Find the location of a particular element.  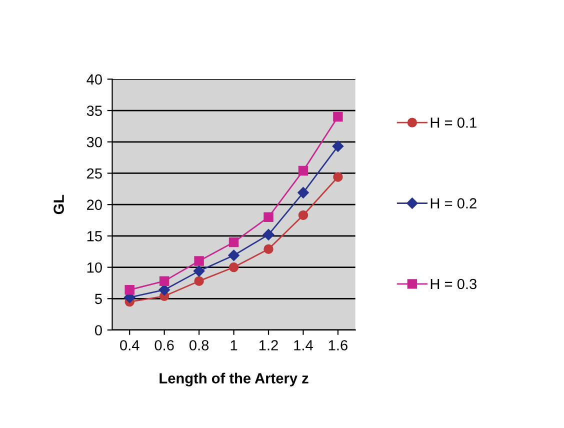

x-tick-label: 1 is located at coordinates (234, 345).